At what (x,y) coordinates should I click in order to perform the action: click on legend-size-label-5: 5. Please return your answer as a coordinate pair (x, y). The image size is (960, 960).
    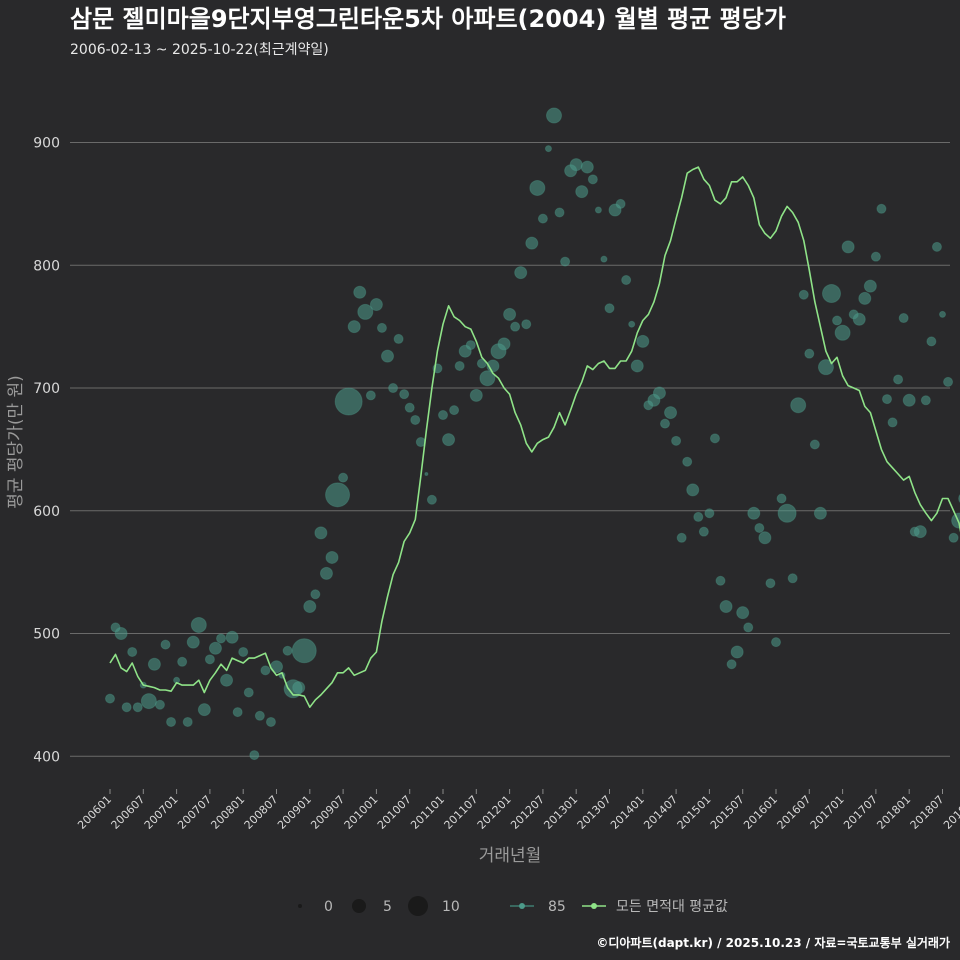
    Looking at the image, I should click on (387, 907).